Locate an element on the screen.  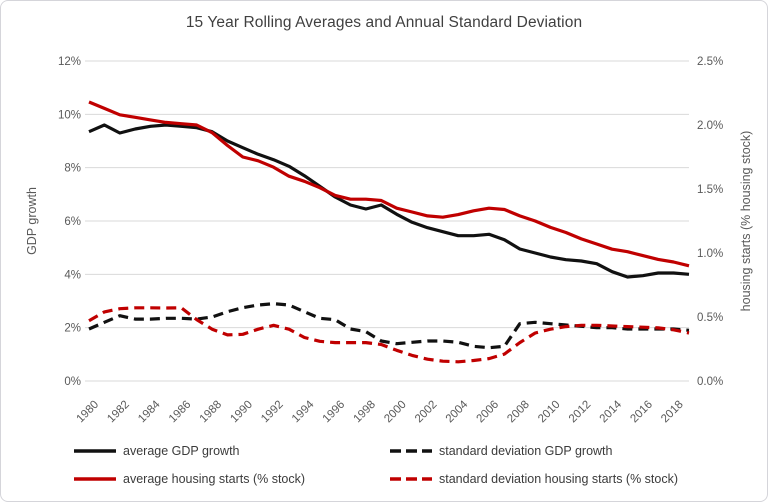
legend-item: average GDP growth is located at coordinates (156, 451).